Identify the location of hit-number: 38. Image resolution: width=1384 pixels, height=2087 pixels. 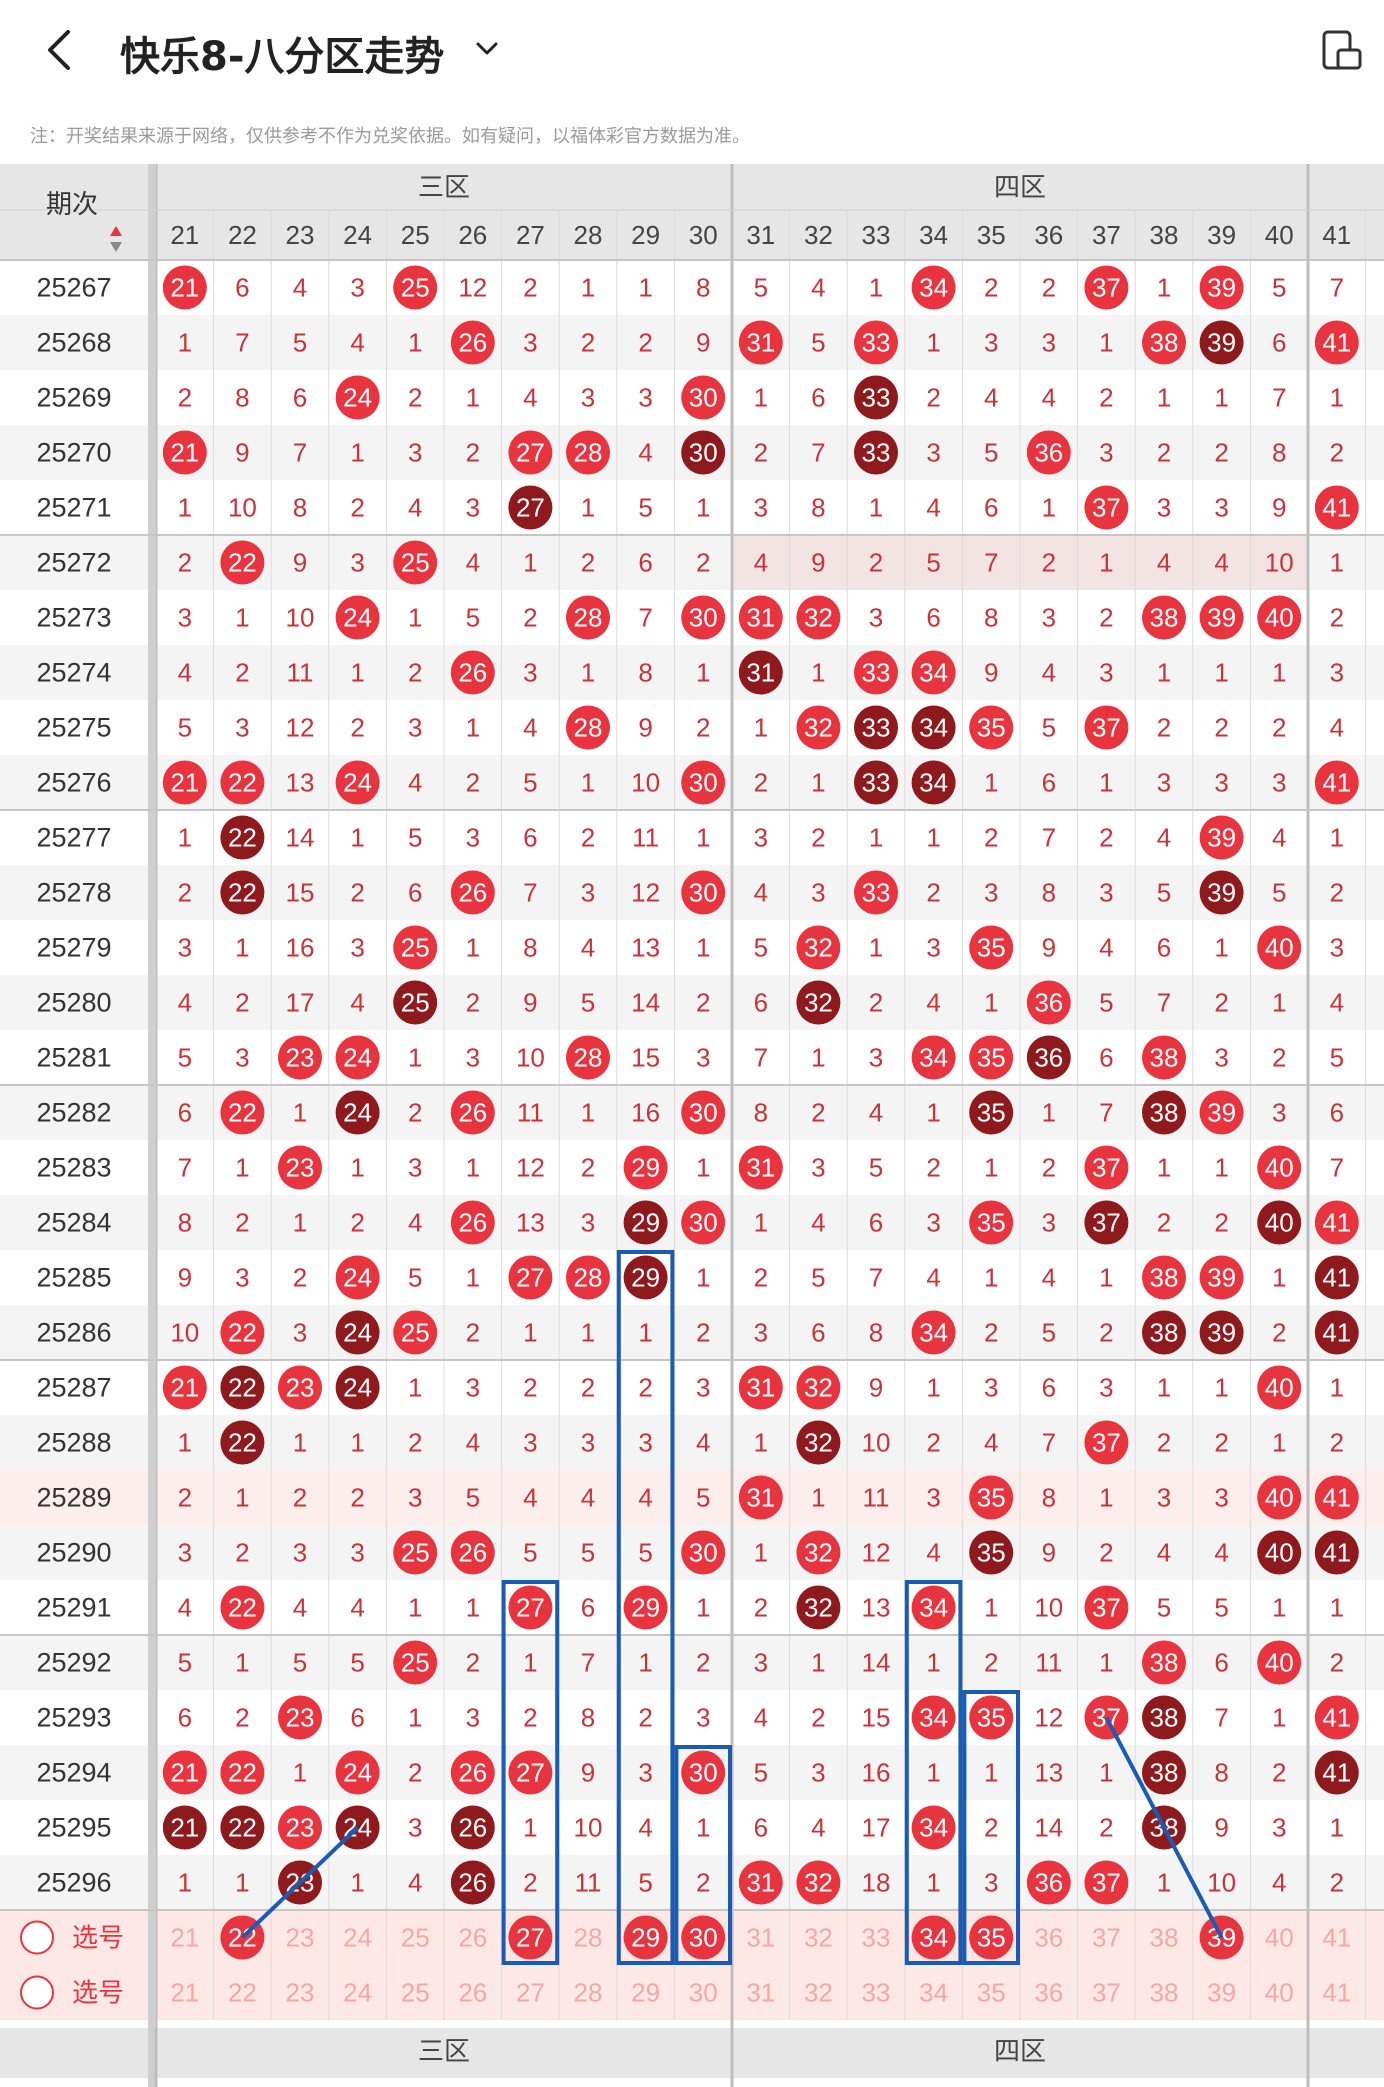
(1164, 1663).